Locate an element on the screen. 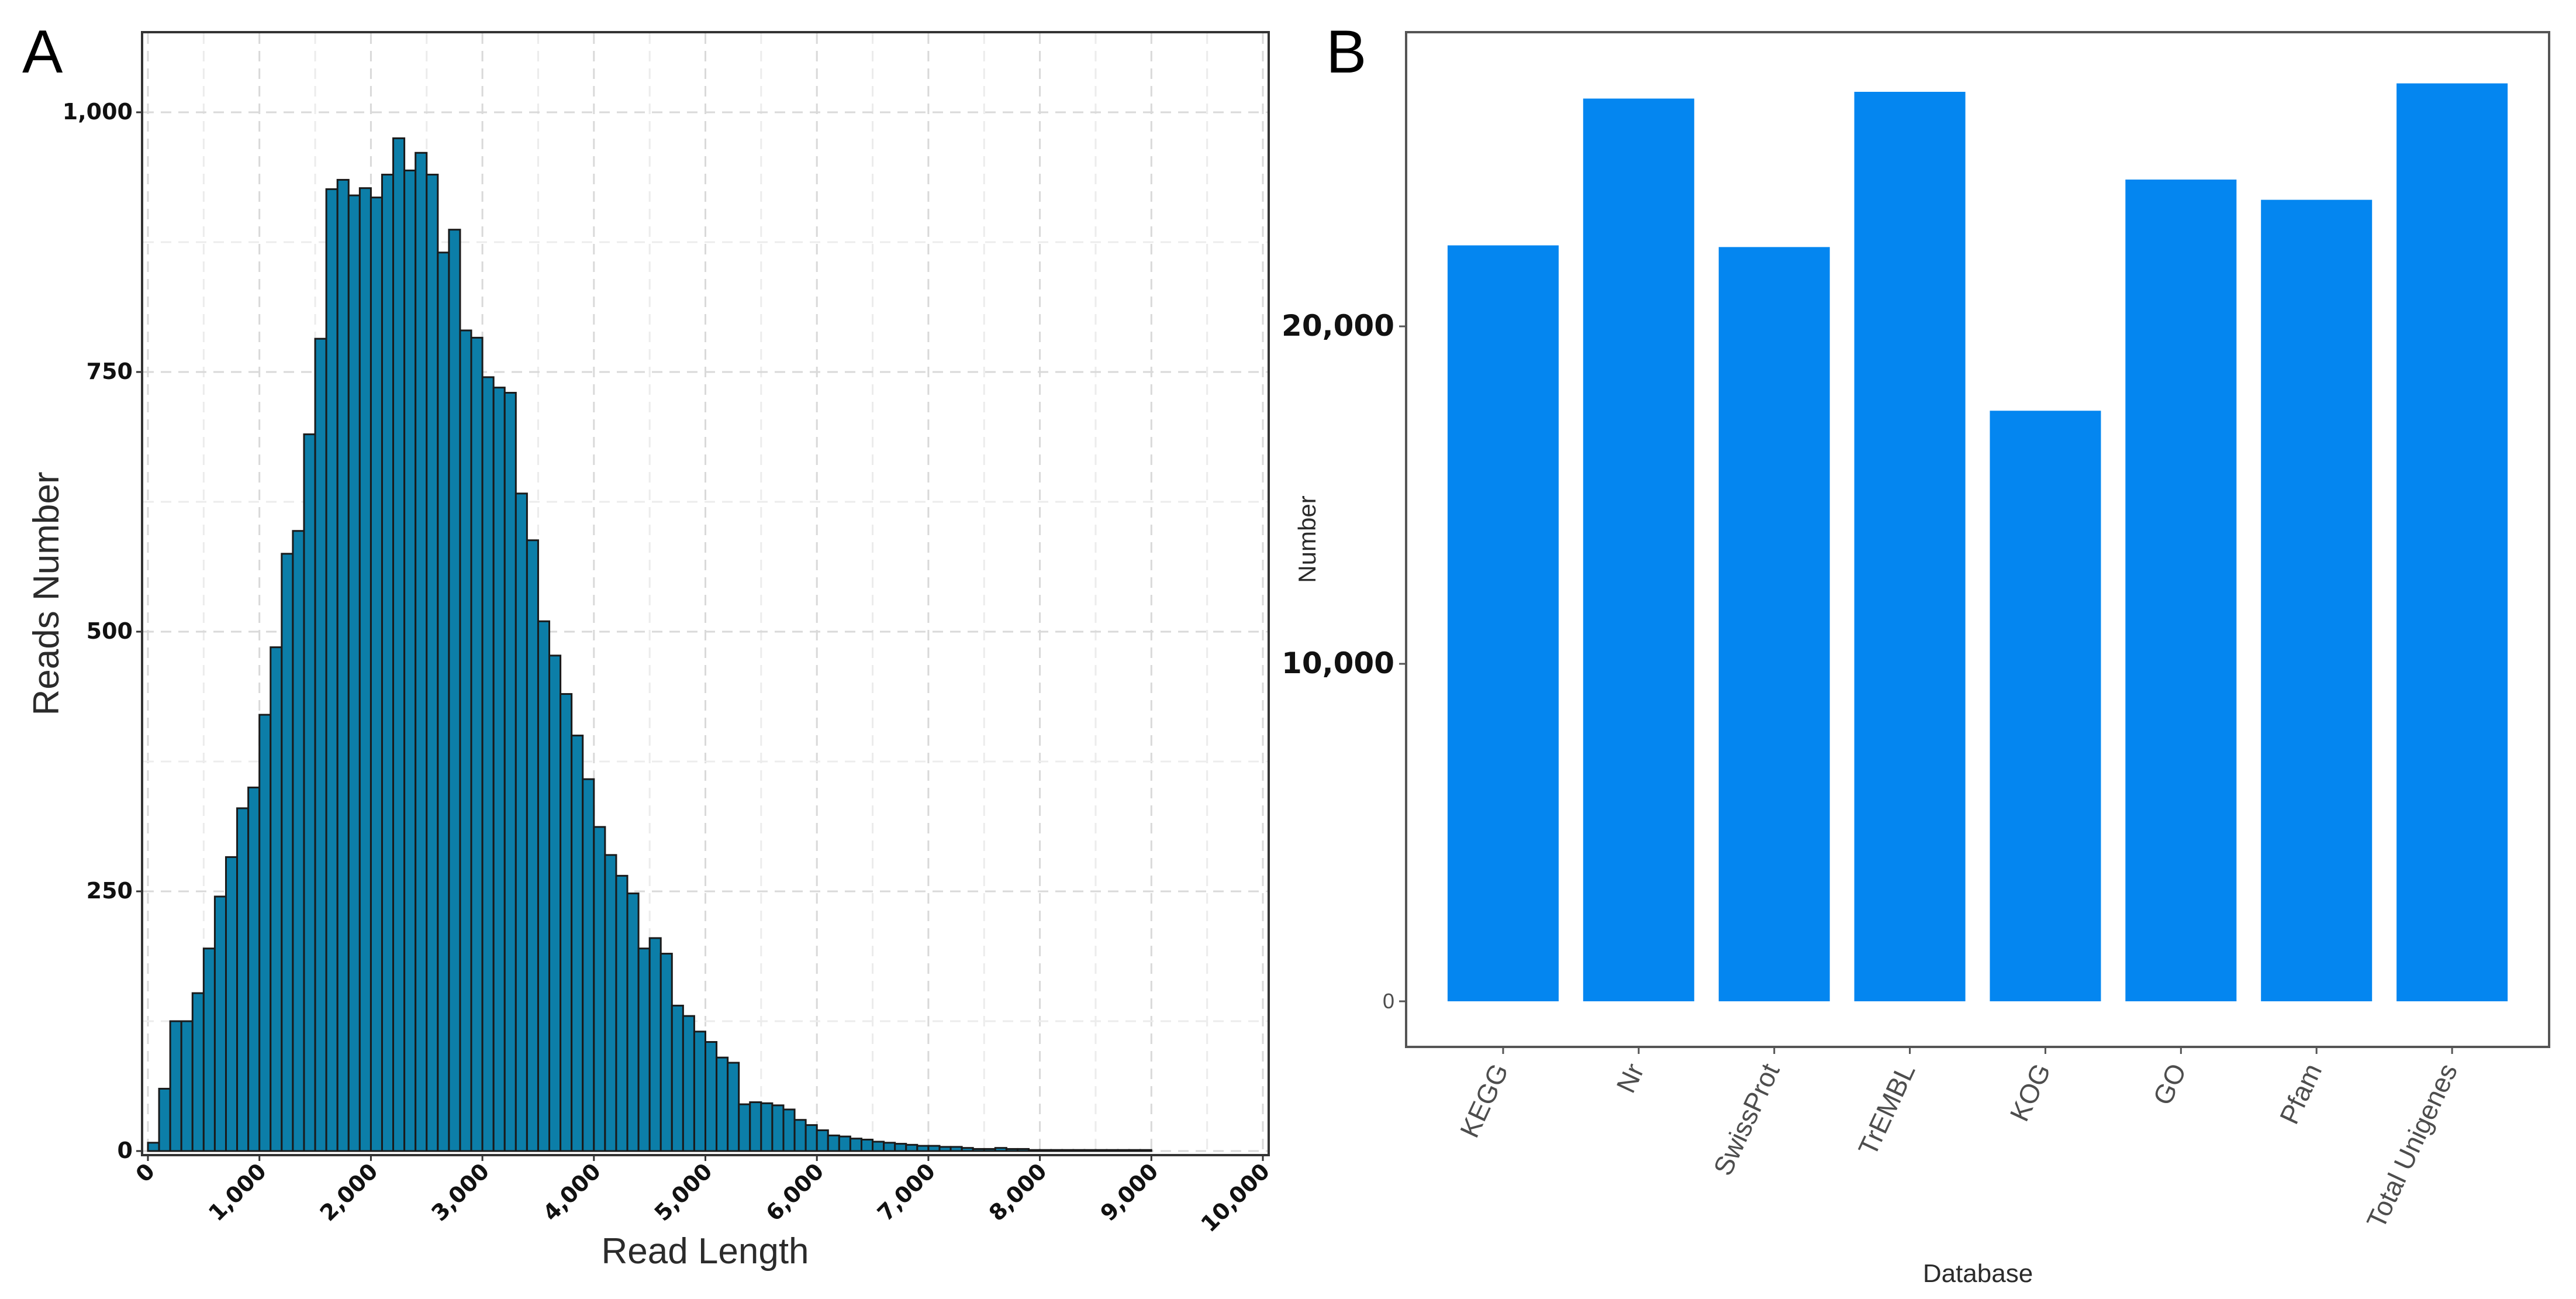 This screenshot has height=1299, width=2576. y-axis-ticks: 0 10,000 20,000 is located at coordinates (1344, 661).